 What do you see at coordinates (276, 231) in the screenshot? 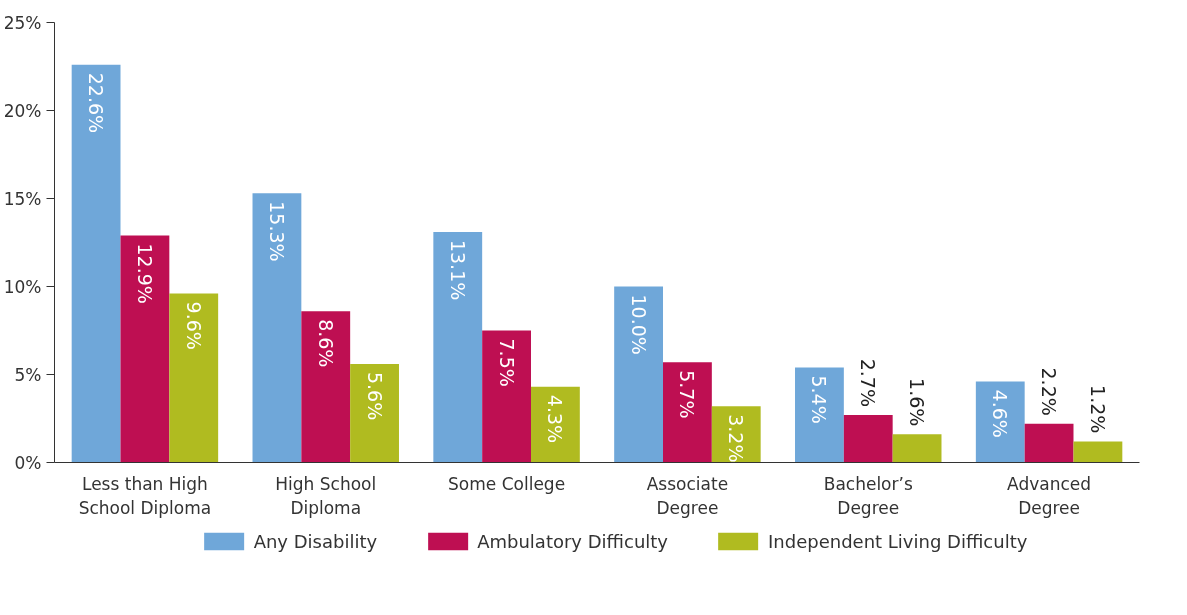
I see `data-label: 15.3%` at bounding box center [276, 231].